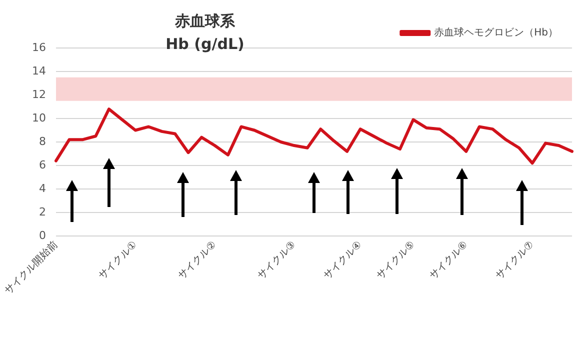 The image size is (586, 338). Describe the element at coordinates (343, 260) in the screenshot. I see `x-tick-label: サイクル④` at that location.